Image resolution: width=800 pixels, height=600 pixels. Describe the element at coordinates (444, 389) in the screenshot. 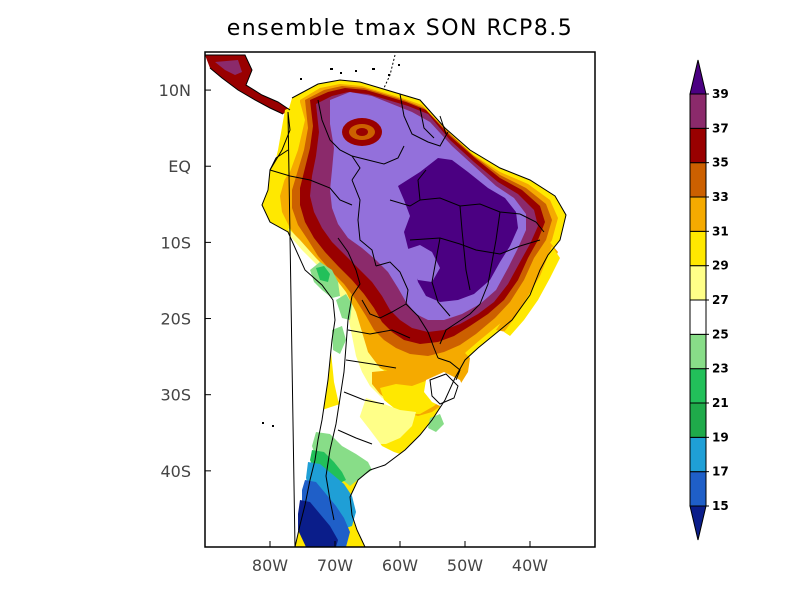

I see `border-uruguay` at that location.